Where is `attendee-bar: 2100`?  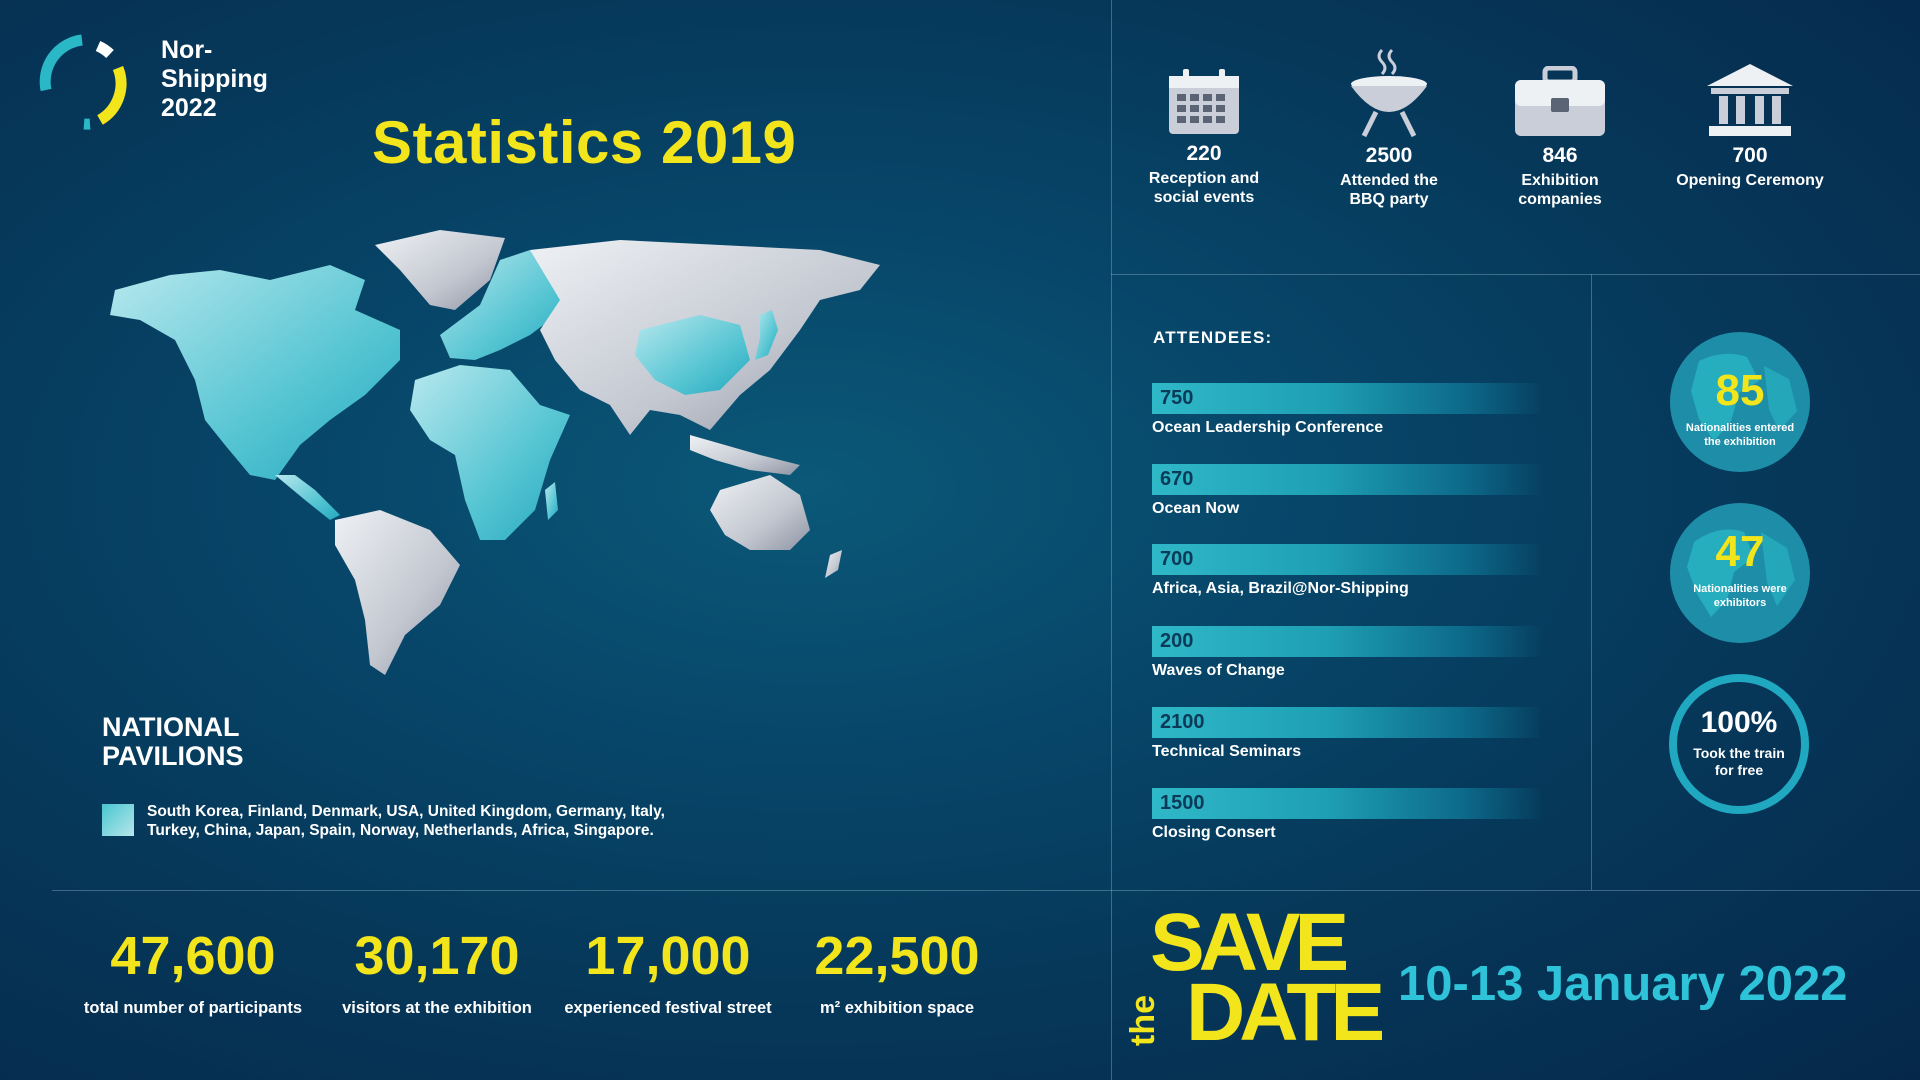 attendee-bar: 2100 is located at coordinates (1346, 722).